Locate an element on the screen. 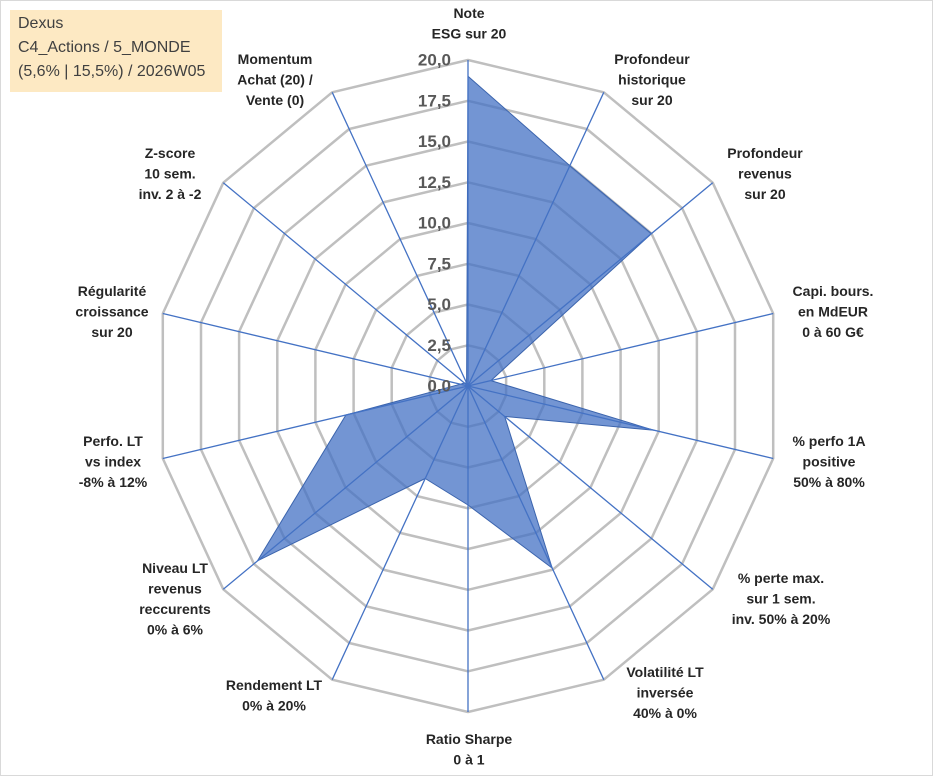 This screenshot has height=776, width=933. category-label: % perfo 1A positive 50% à 80% is located at coordinates (828, 461).